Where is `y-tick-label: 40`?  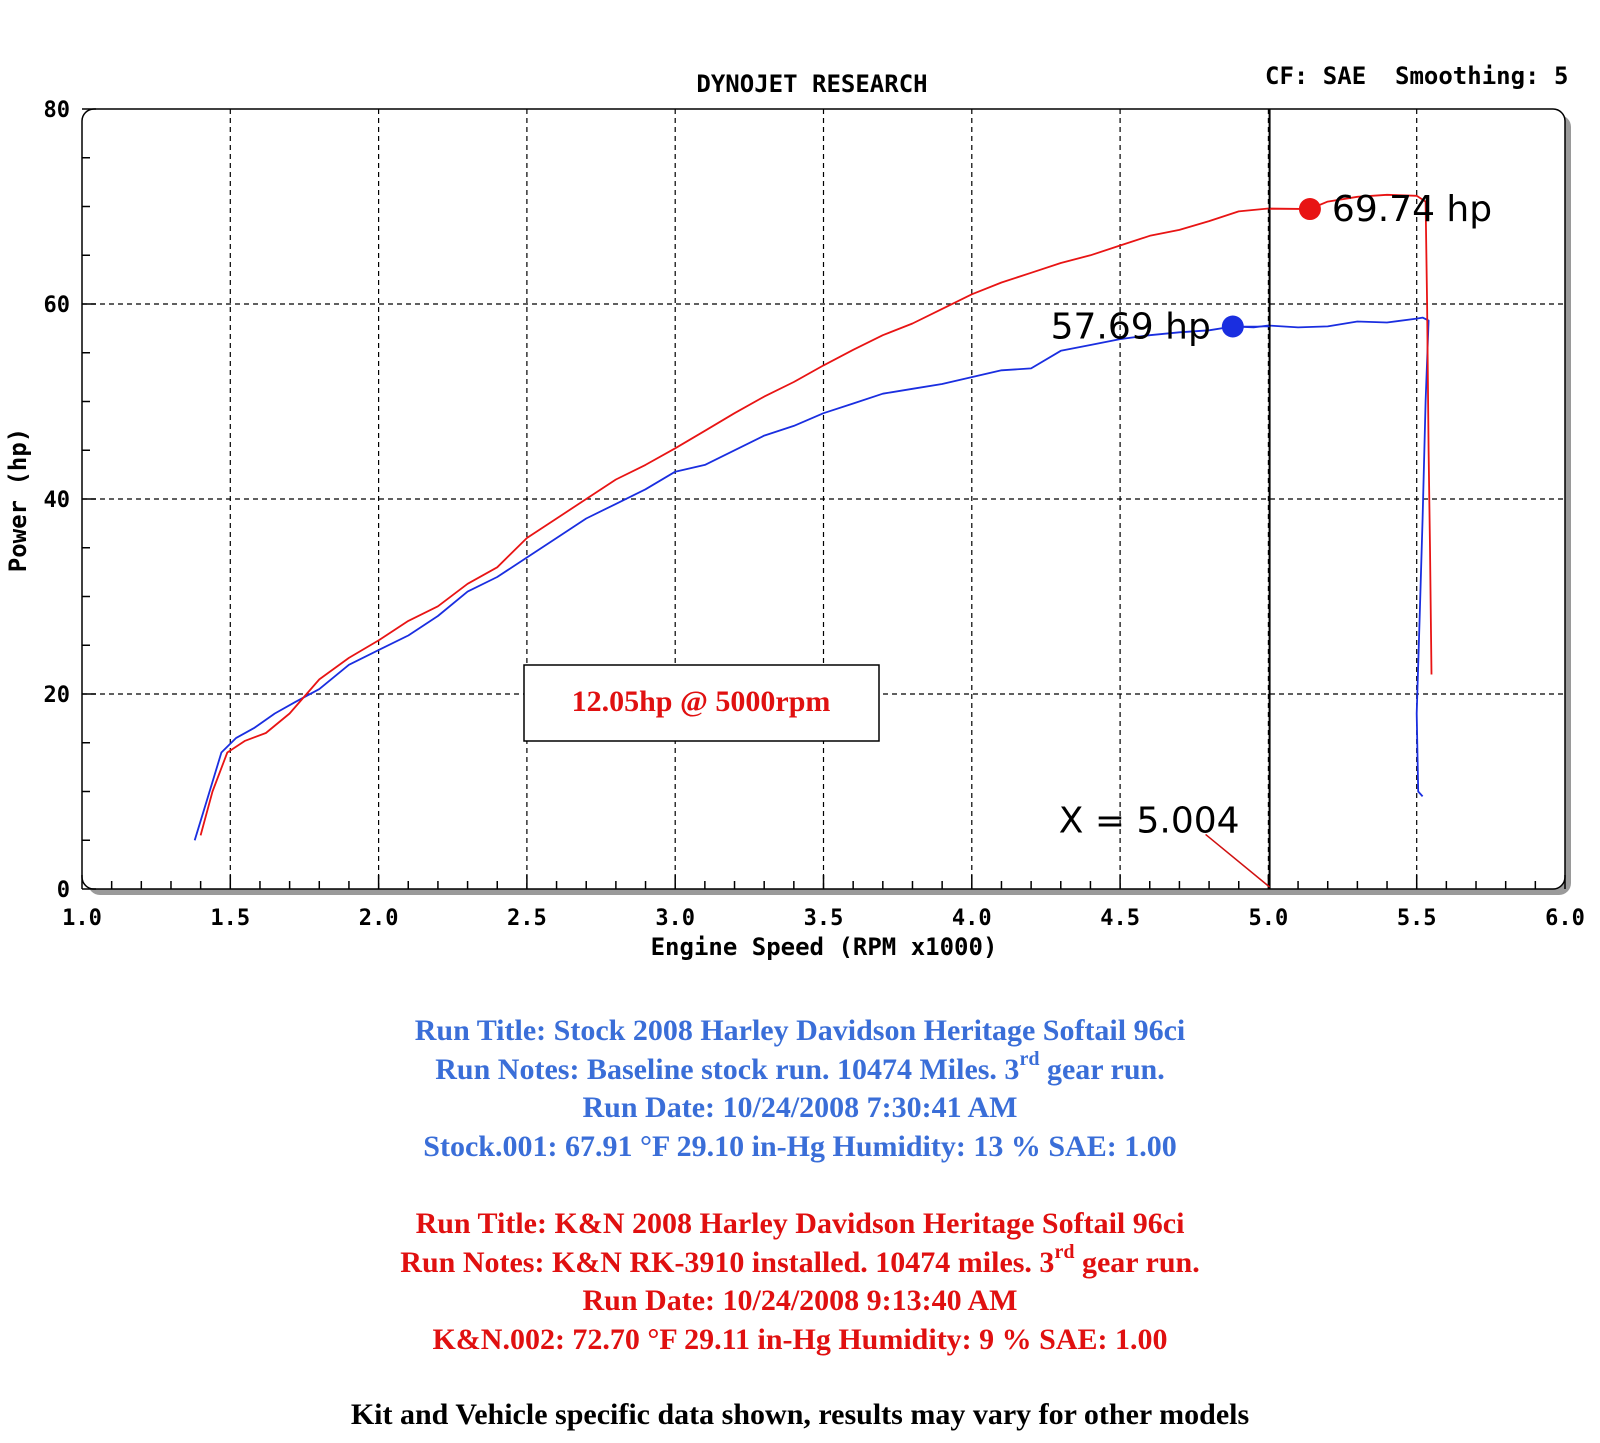
y-tick-label: 40 is located at coordinates (57, 500).